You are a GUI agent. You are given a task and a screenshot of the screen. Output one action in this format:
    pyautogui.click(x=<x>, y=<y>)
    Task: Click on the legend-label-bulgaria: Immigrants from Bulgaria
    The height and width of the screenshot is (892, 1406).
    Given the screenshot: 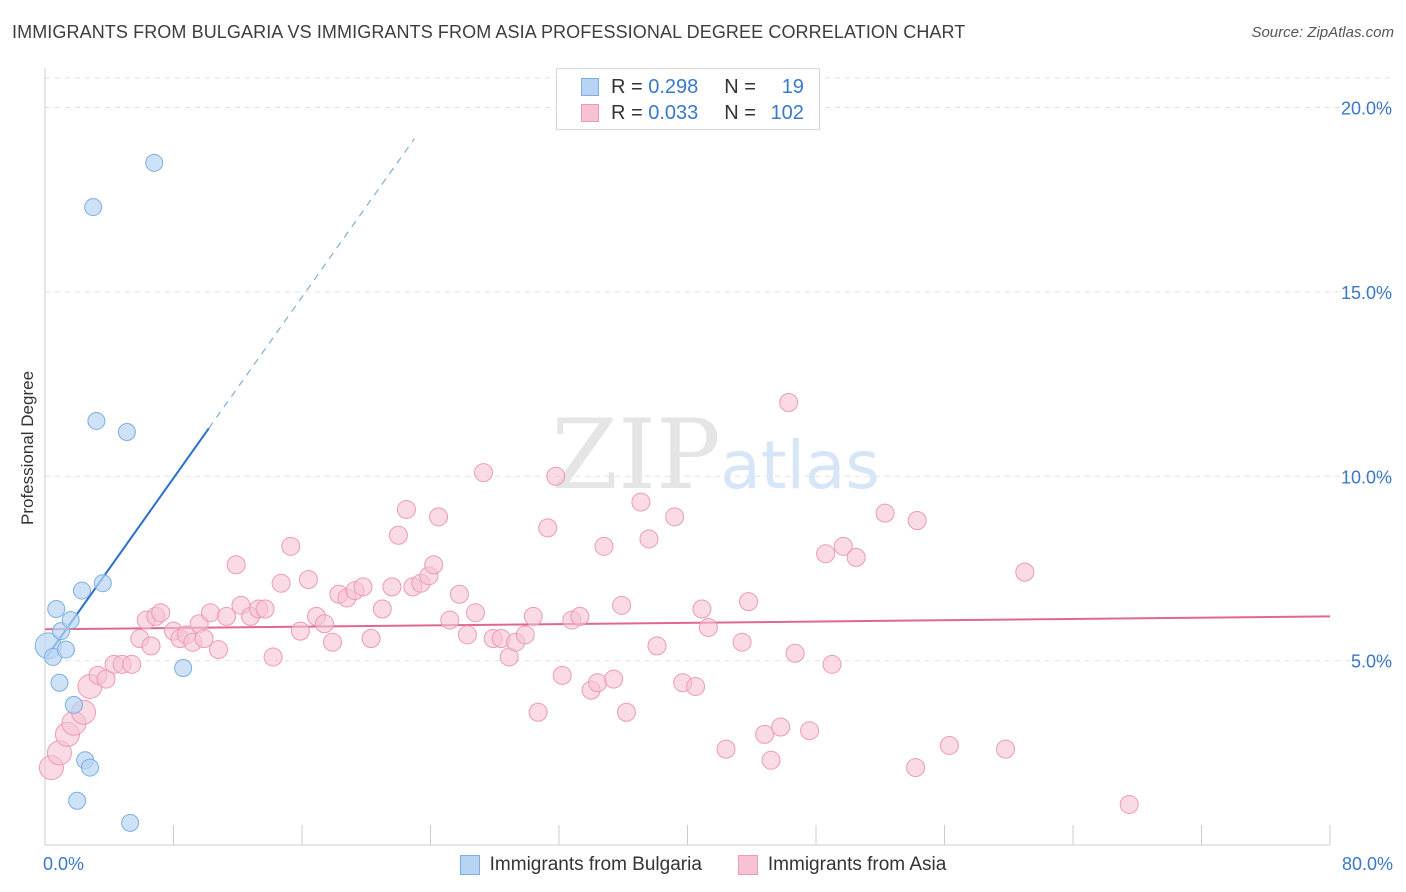 What is the action you would take?
    pyautogui.click(x=595, y=864)
    